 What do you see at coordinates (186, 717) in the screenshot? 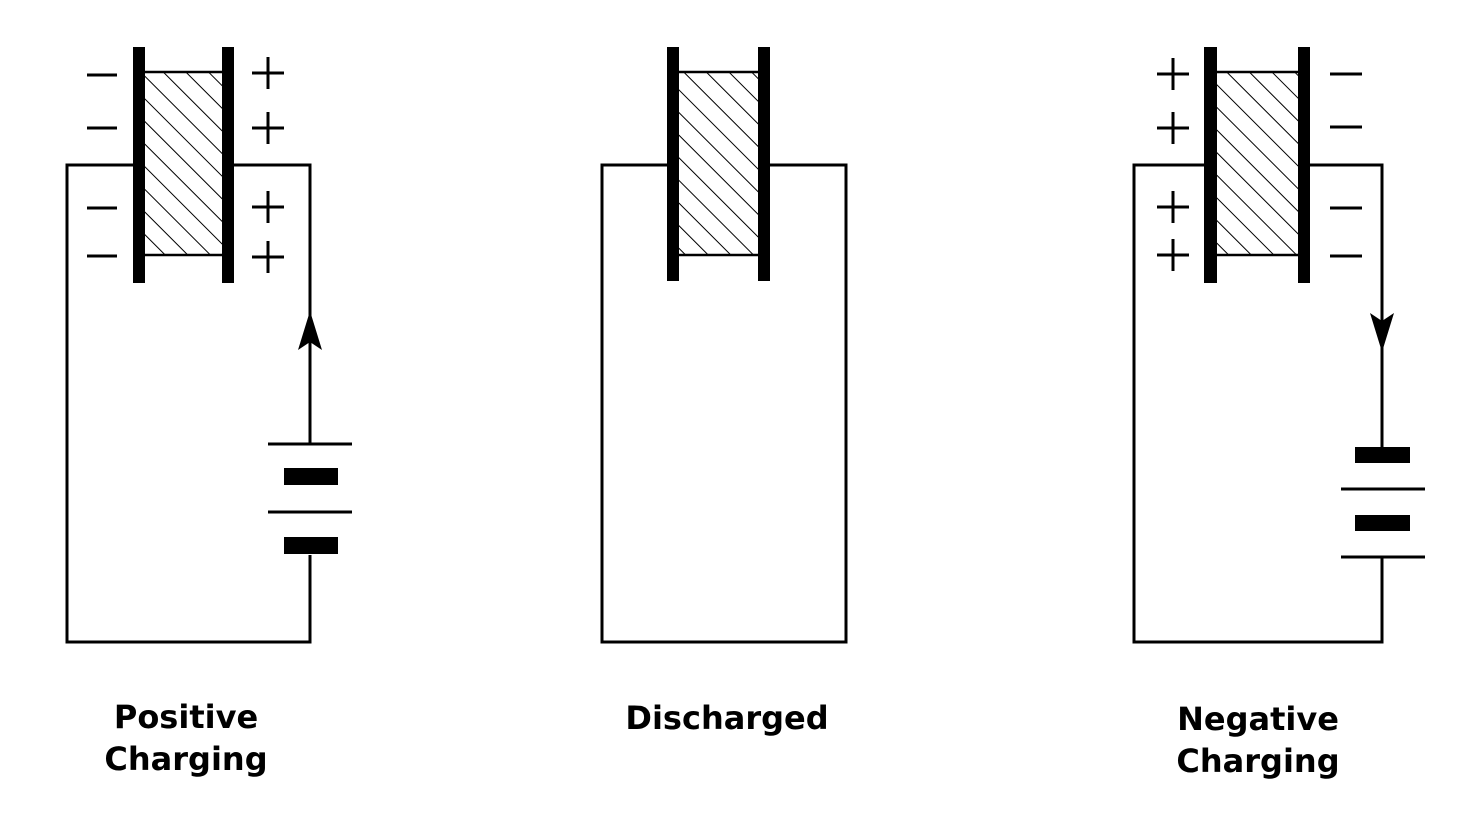
I see `caption-positive-line1: Positive` at bounding box center [186, 717].